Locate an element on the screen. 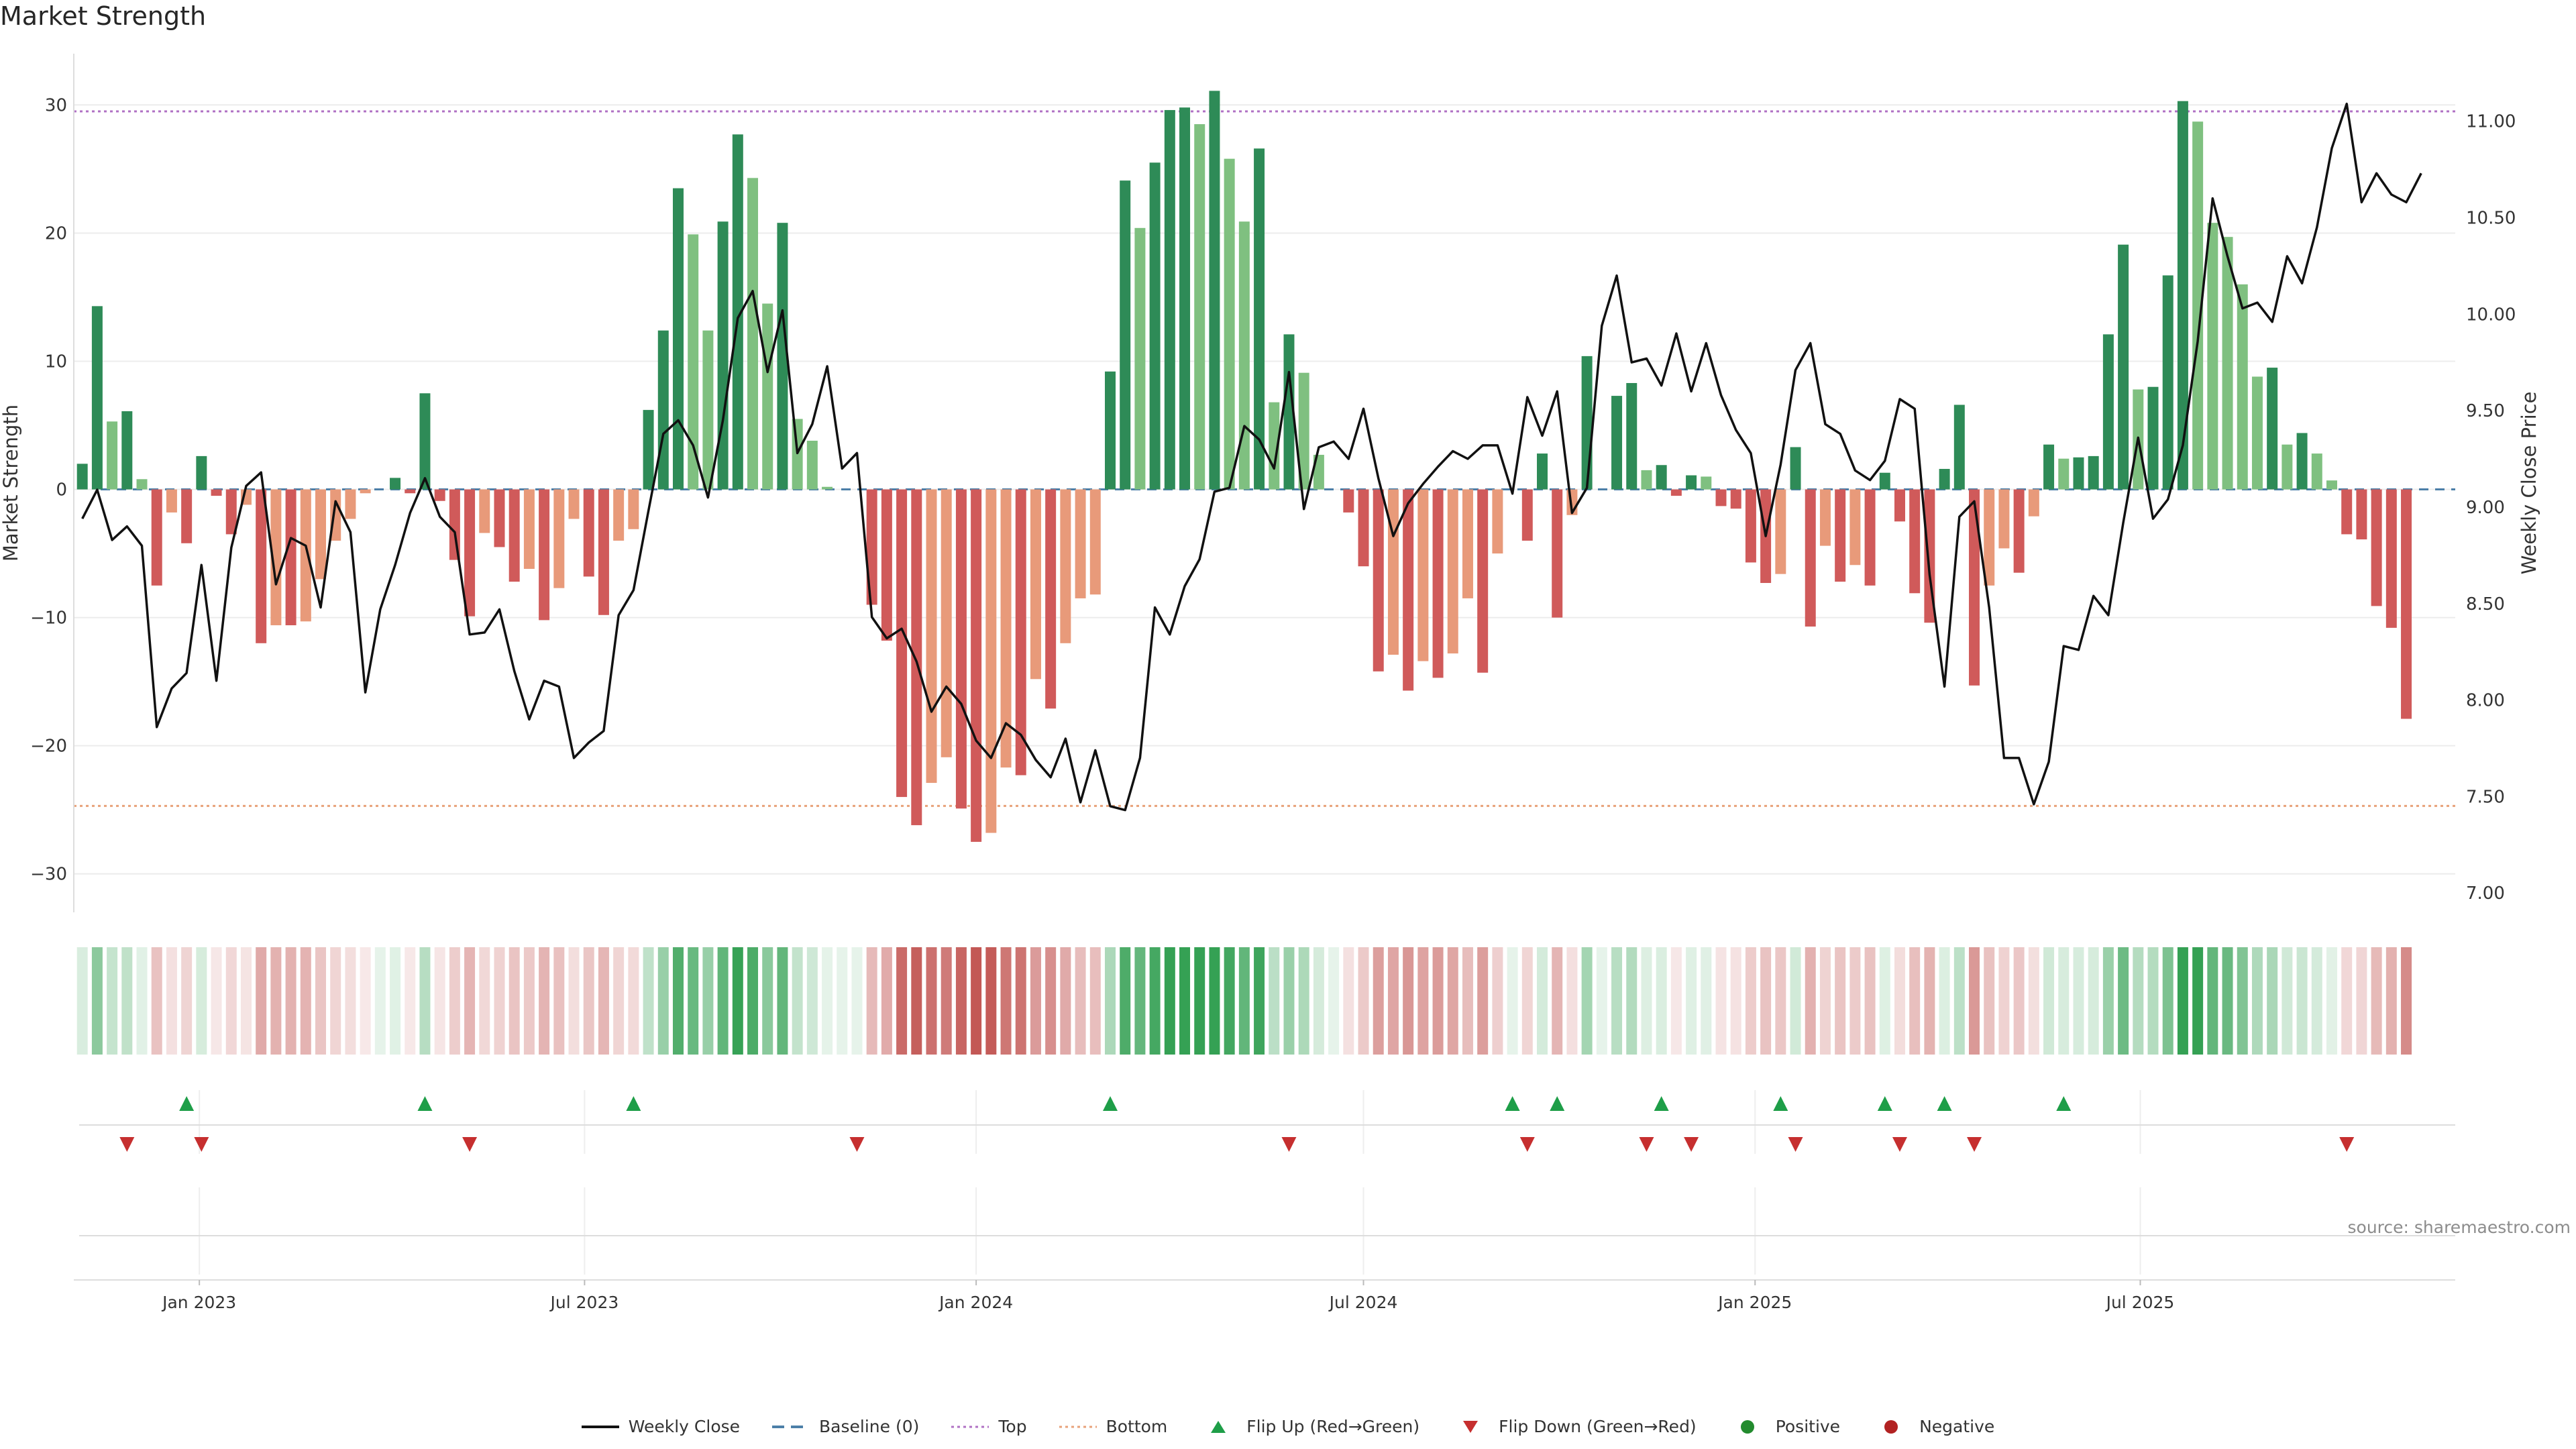 The image size is (2576, 1449). legend-circle is located at coordinates (1891, 1426).